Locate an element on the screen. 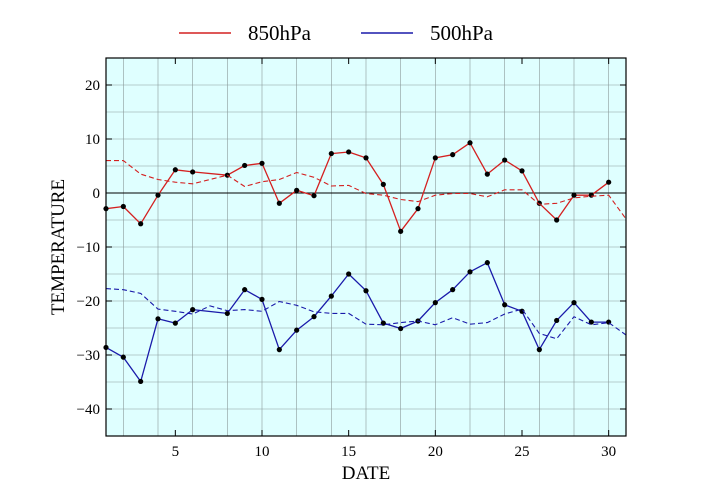 The image size is (702, 496). x-tick-label: 10 is located at coordinates (262, 452).